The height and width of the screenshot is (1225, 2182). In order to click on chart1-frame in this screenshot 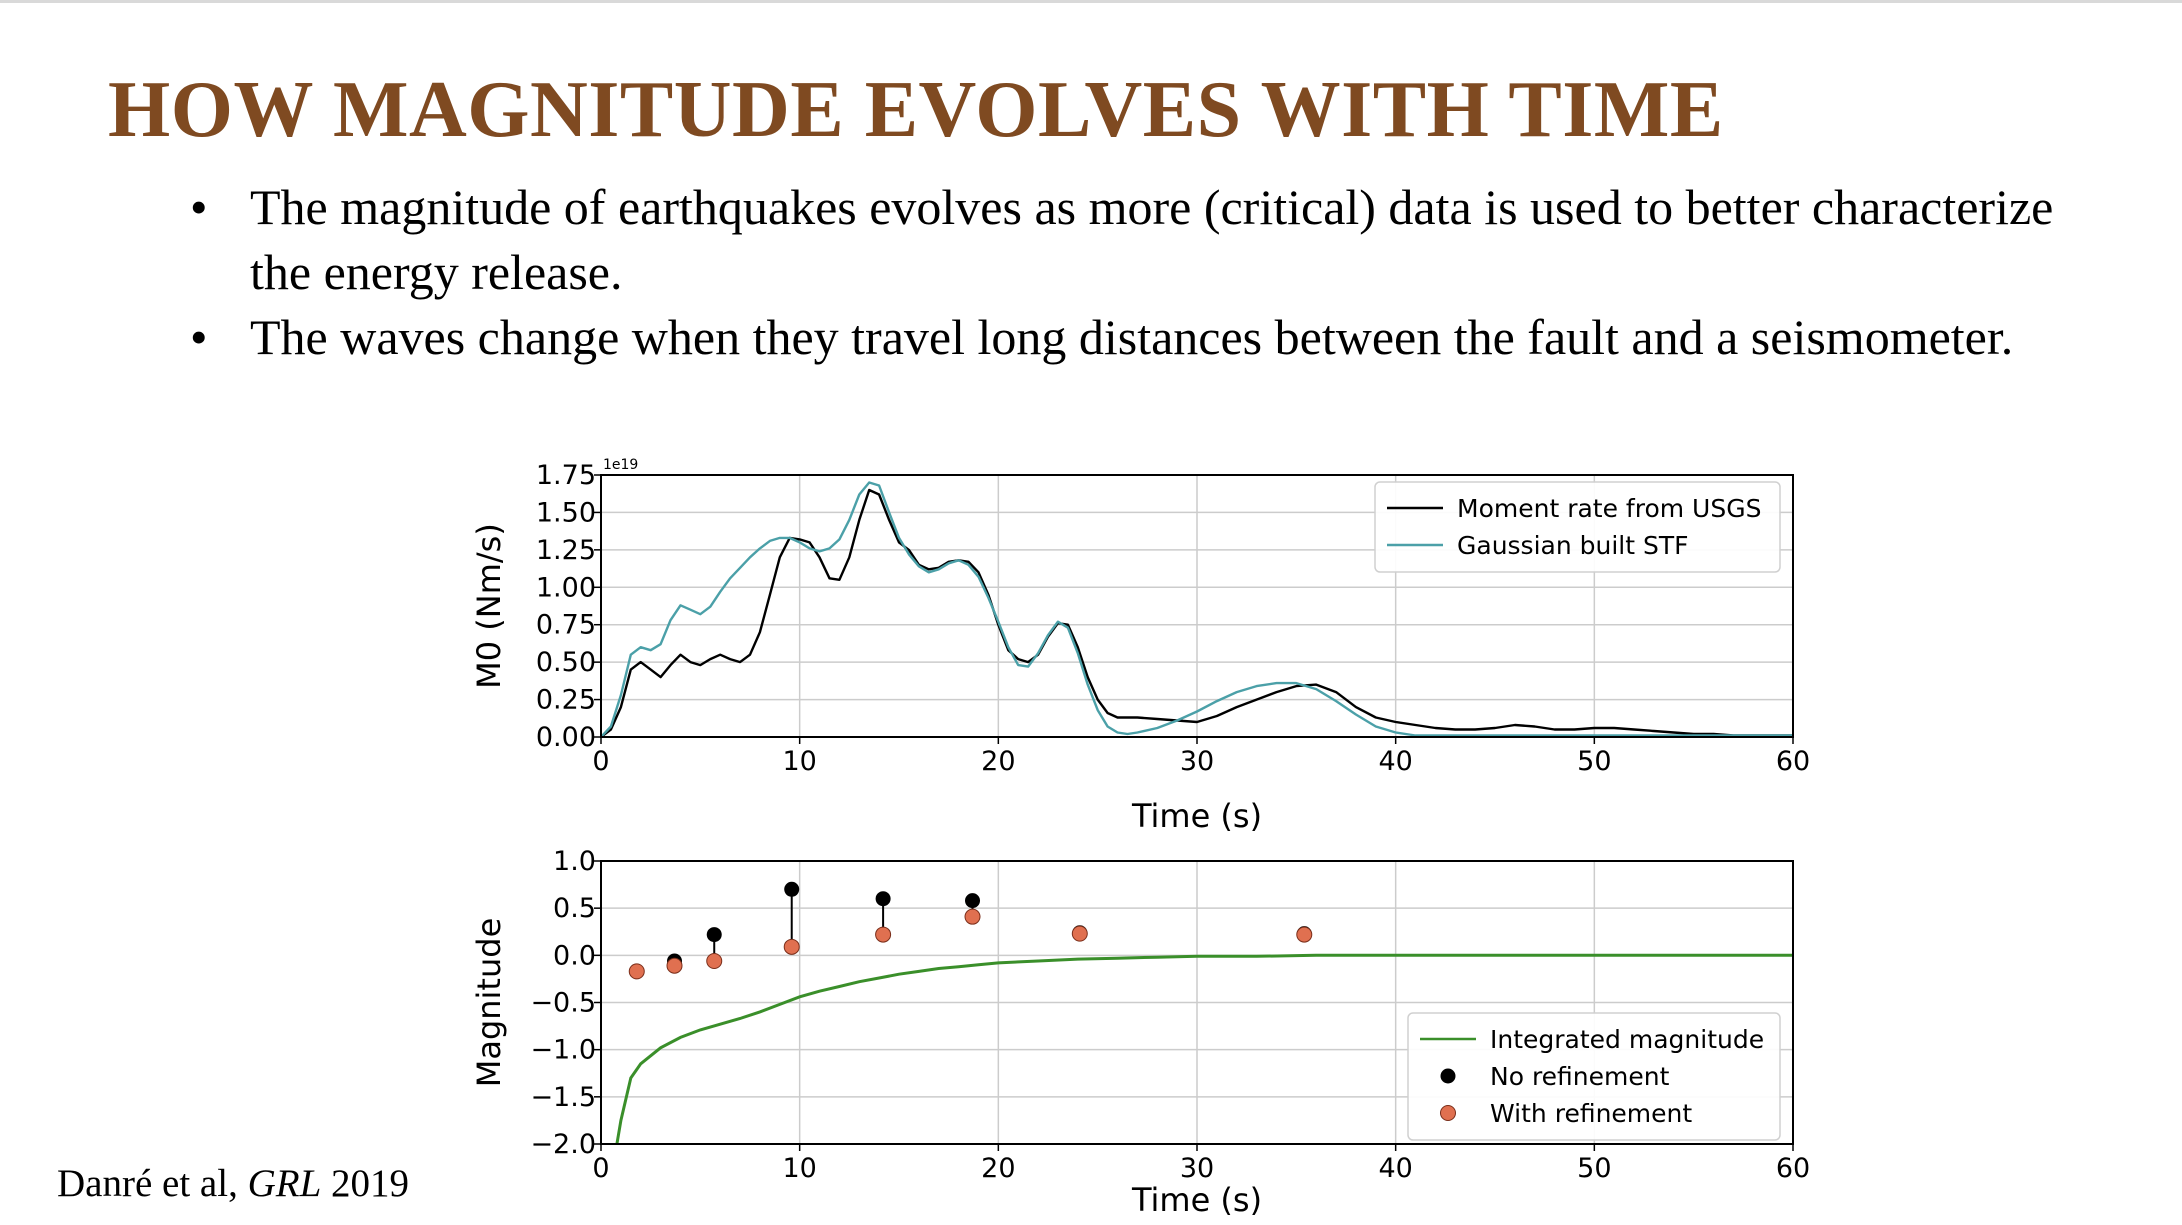, I will do `click(1197, 1002)`.